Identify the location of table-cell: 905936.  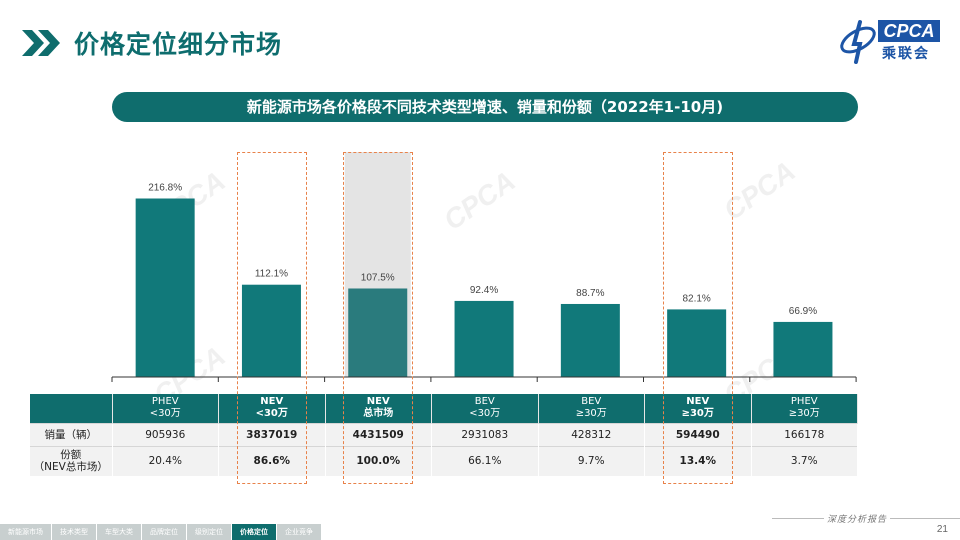
(165, 434).